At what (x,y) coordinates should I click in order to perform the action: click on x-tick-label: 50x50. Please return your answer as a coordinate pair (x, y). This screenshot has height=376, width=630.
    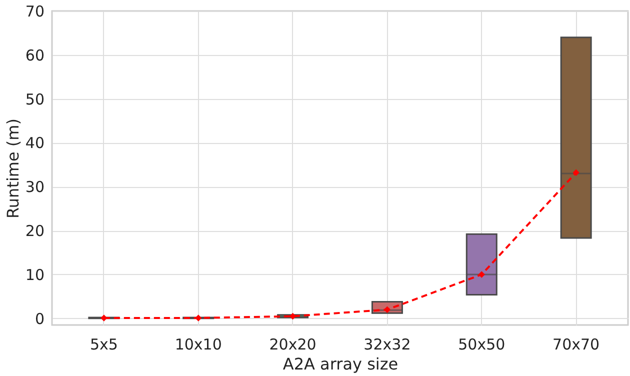
    Looking at the image, I should click on (482, 345).